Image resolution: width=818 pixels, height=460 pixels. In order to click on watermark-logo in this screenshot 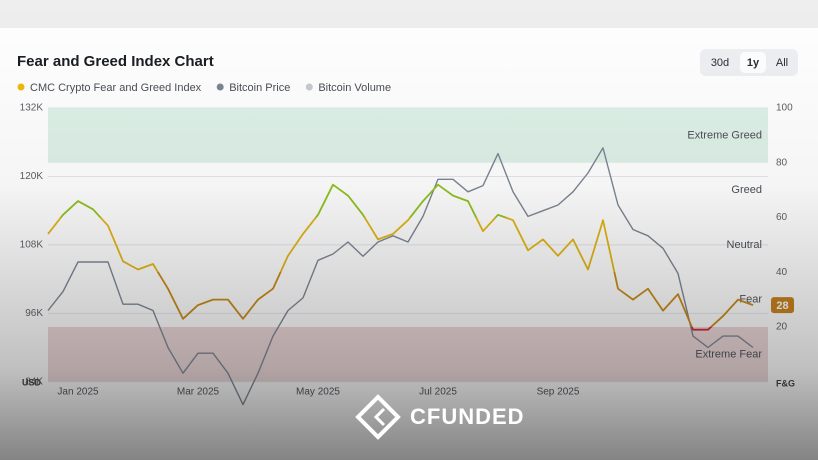, I will do `click(378, 417)`.